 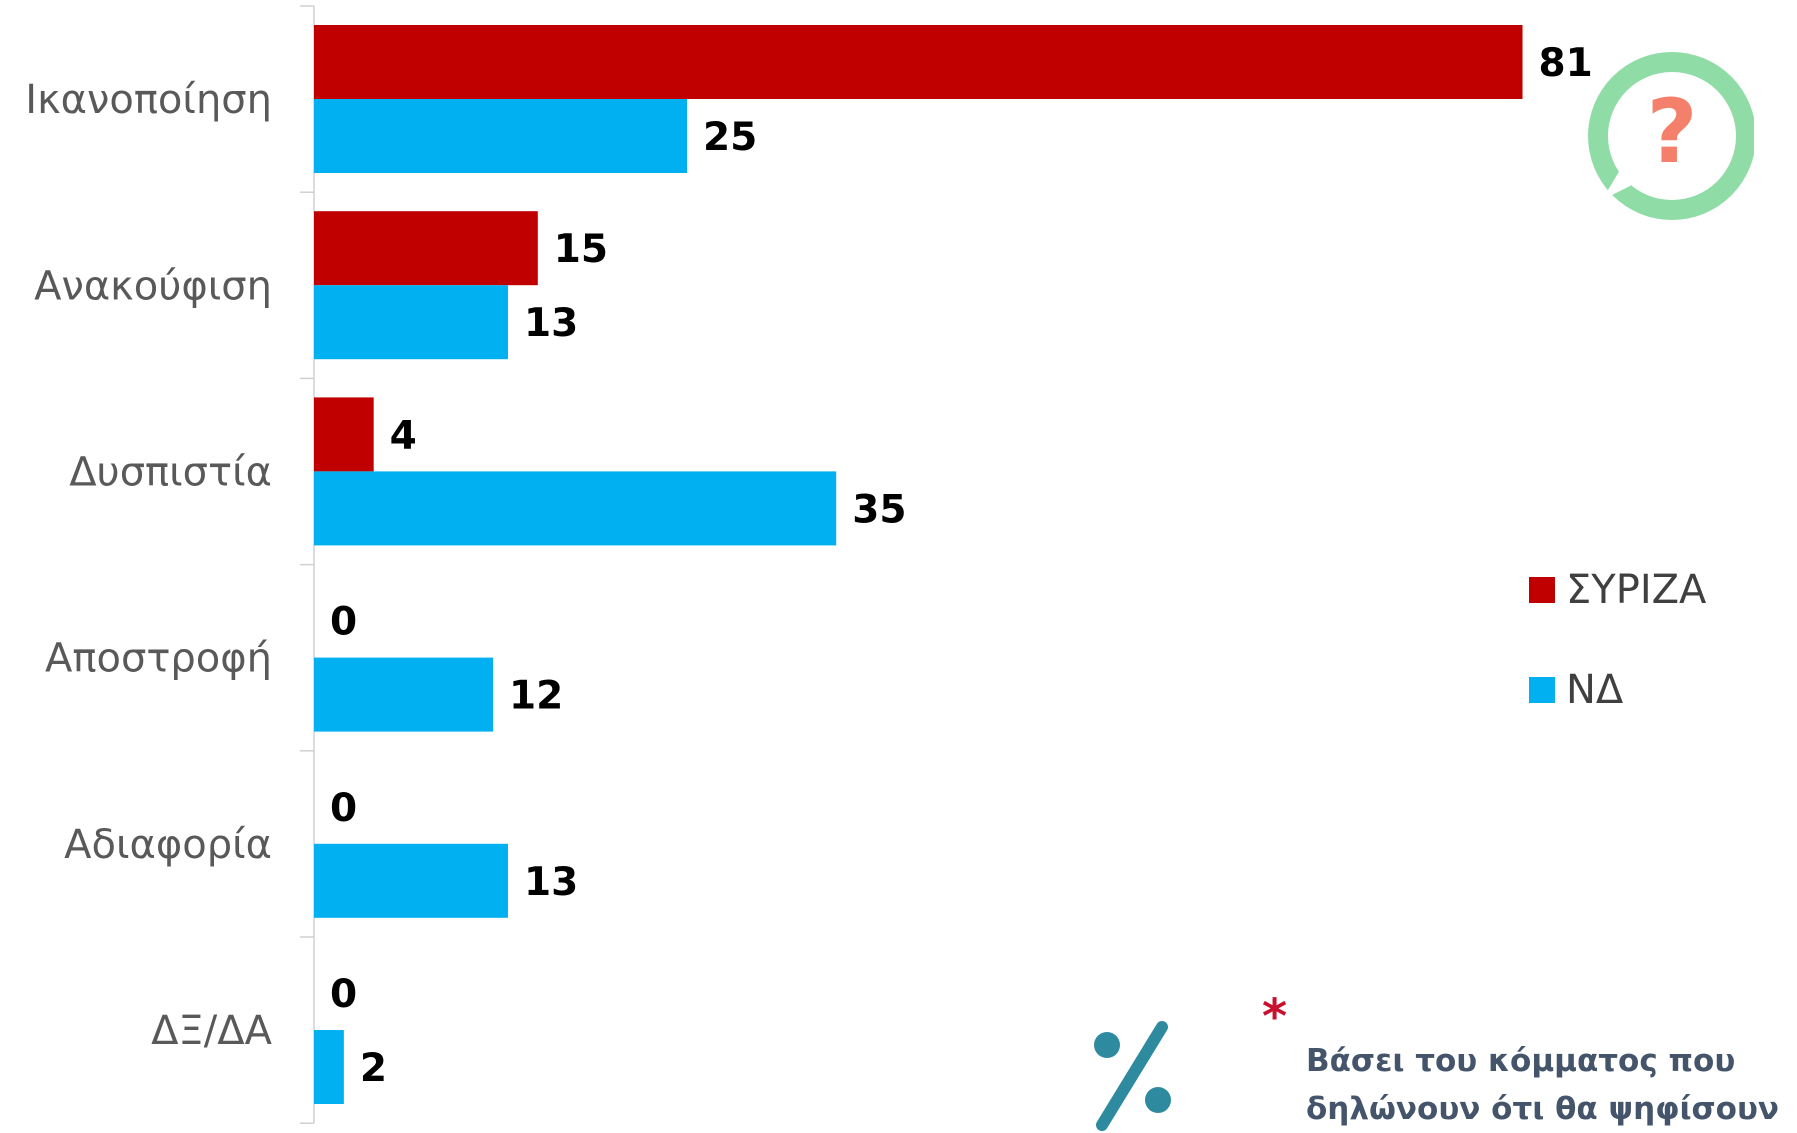 I want to click on data-label: 15, so click(x=581, y=249).